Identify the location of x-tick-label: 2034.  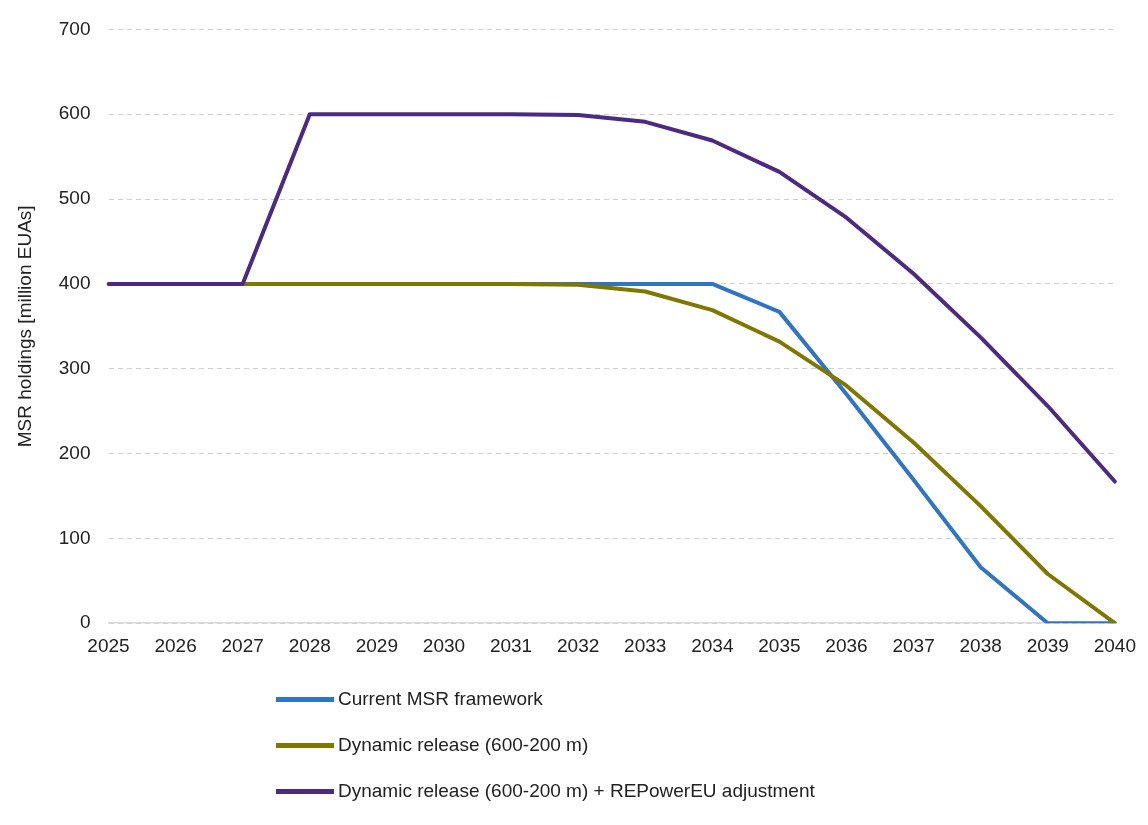
(712, 645).